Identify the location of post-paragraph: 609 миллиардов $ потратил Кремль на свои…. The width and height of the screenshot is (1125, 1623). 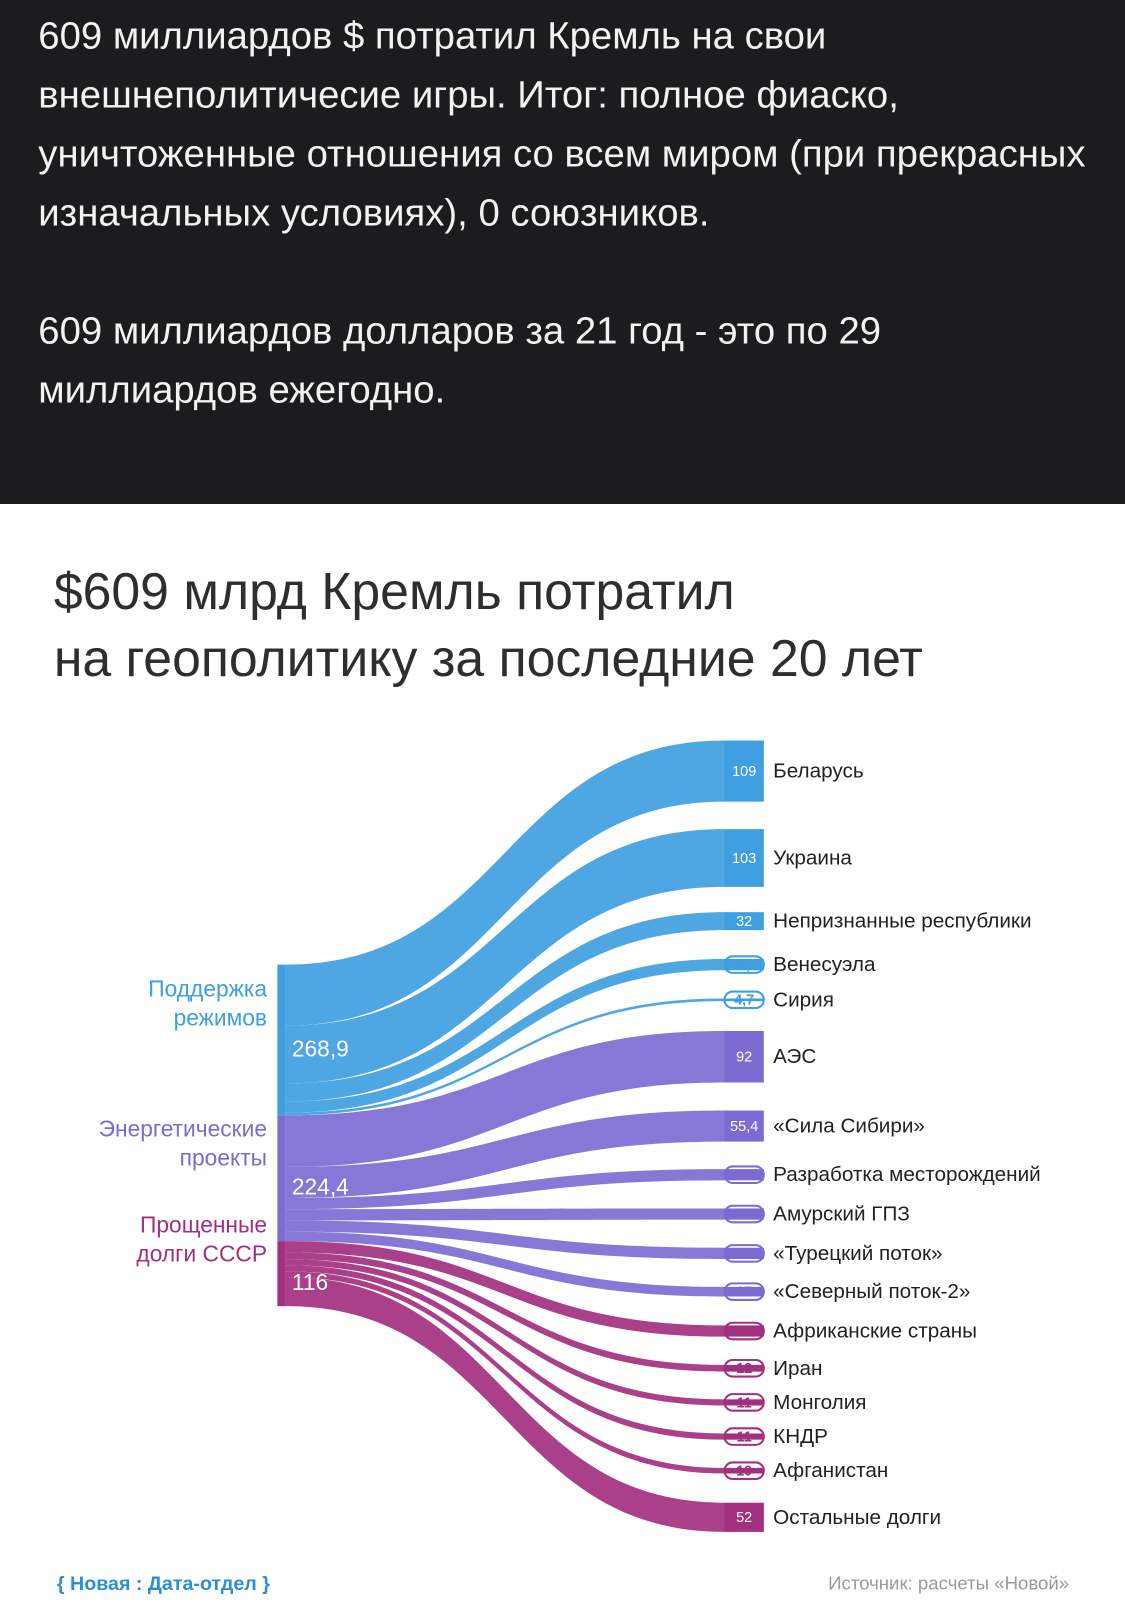
(562, 124).